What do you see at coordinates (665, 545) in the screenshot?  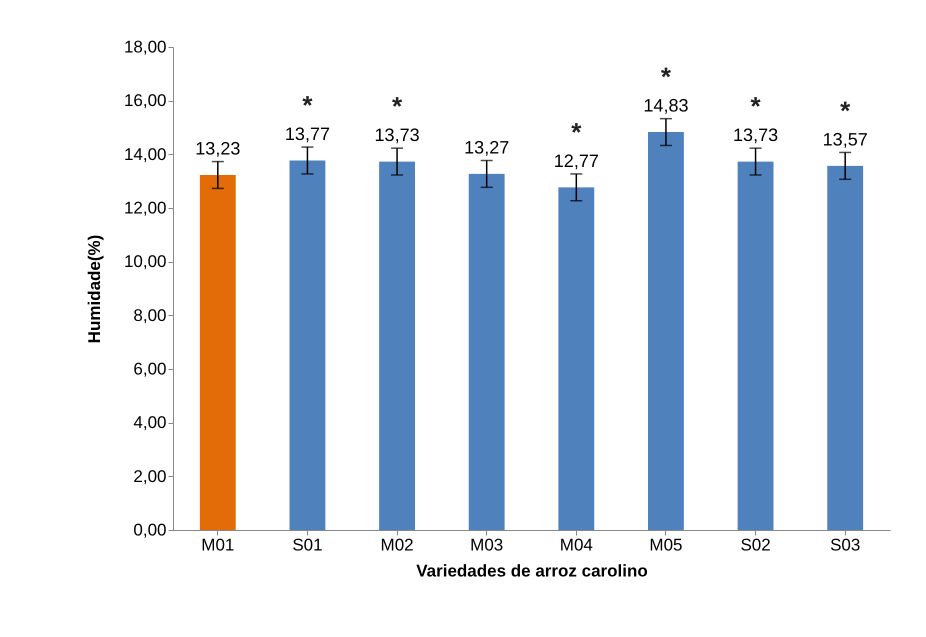 I see `x-tick-label: M05` at bounding box center [665, 545].